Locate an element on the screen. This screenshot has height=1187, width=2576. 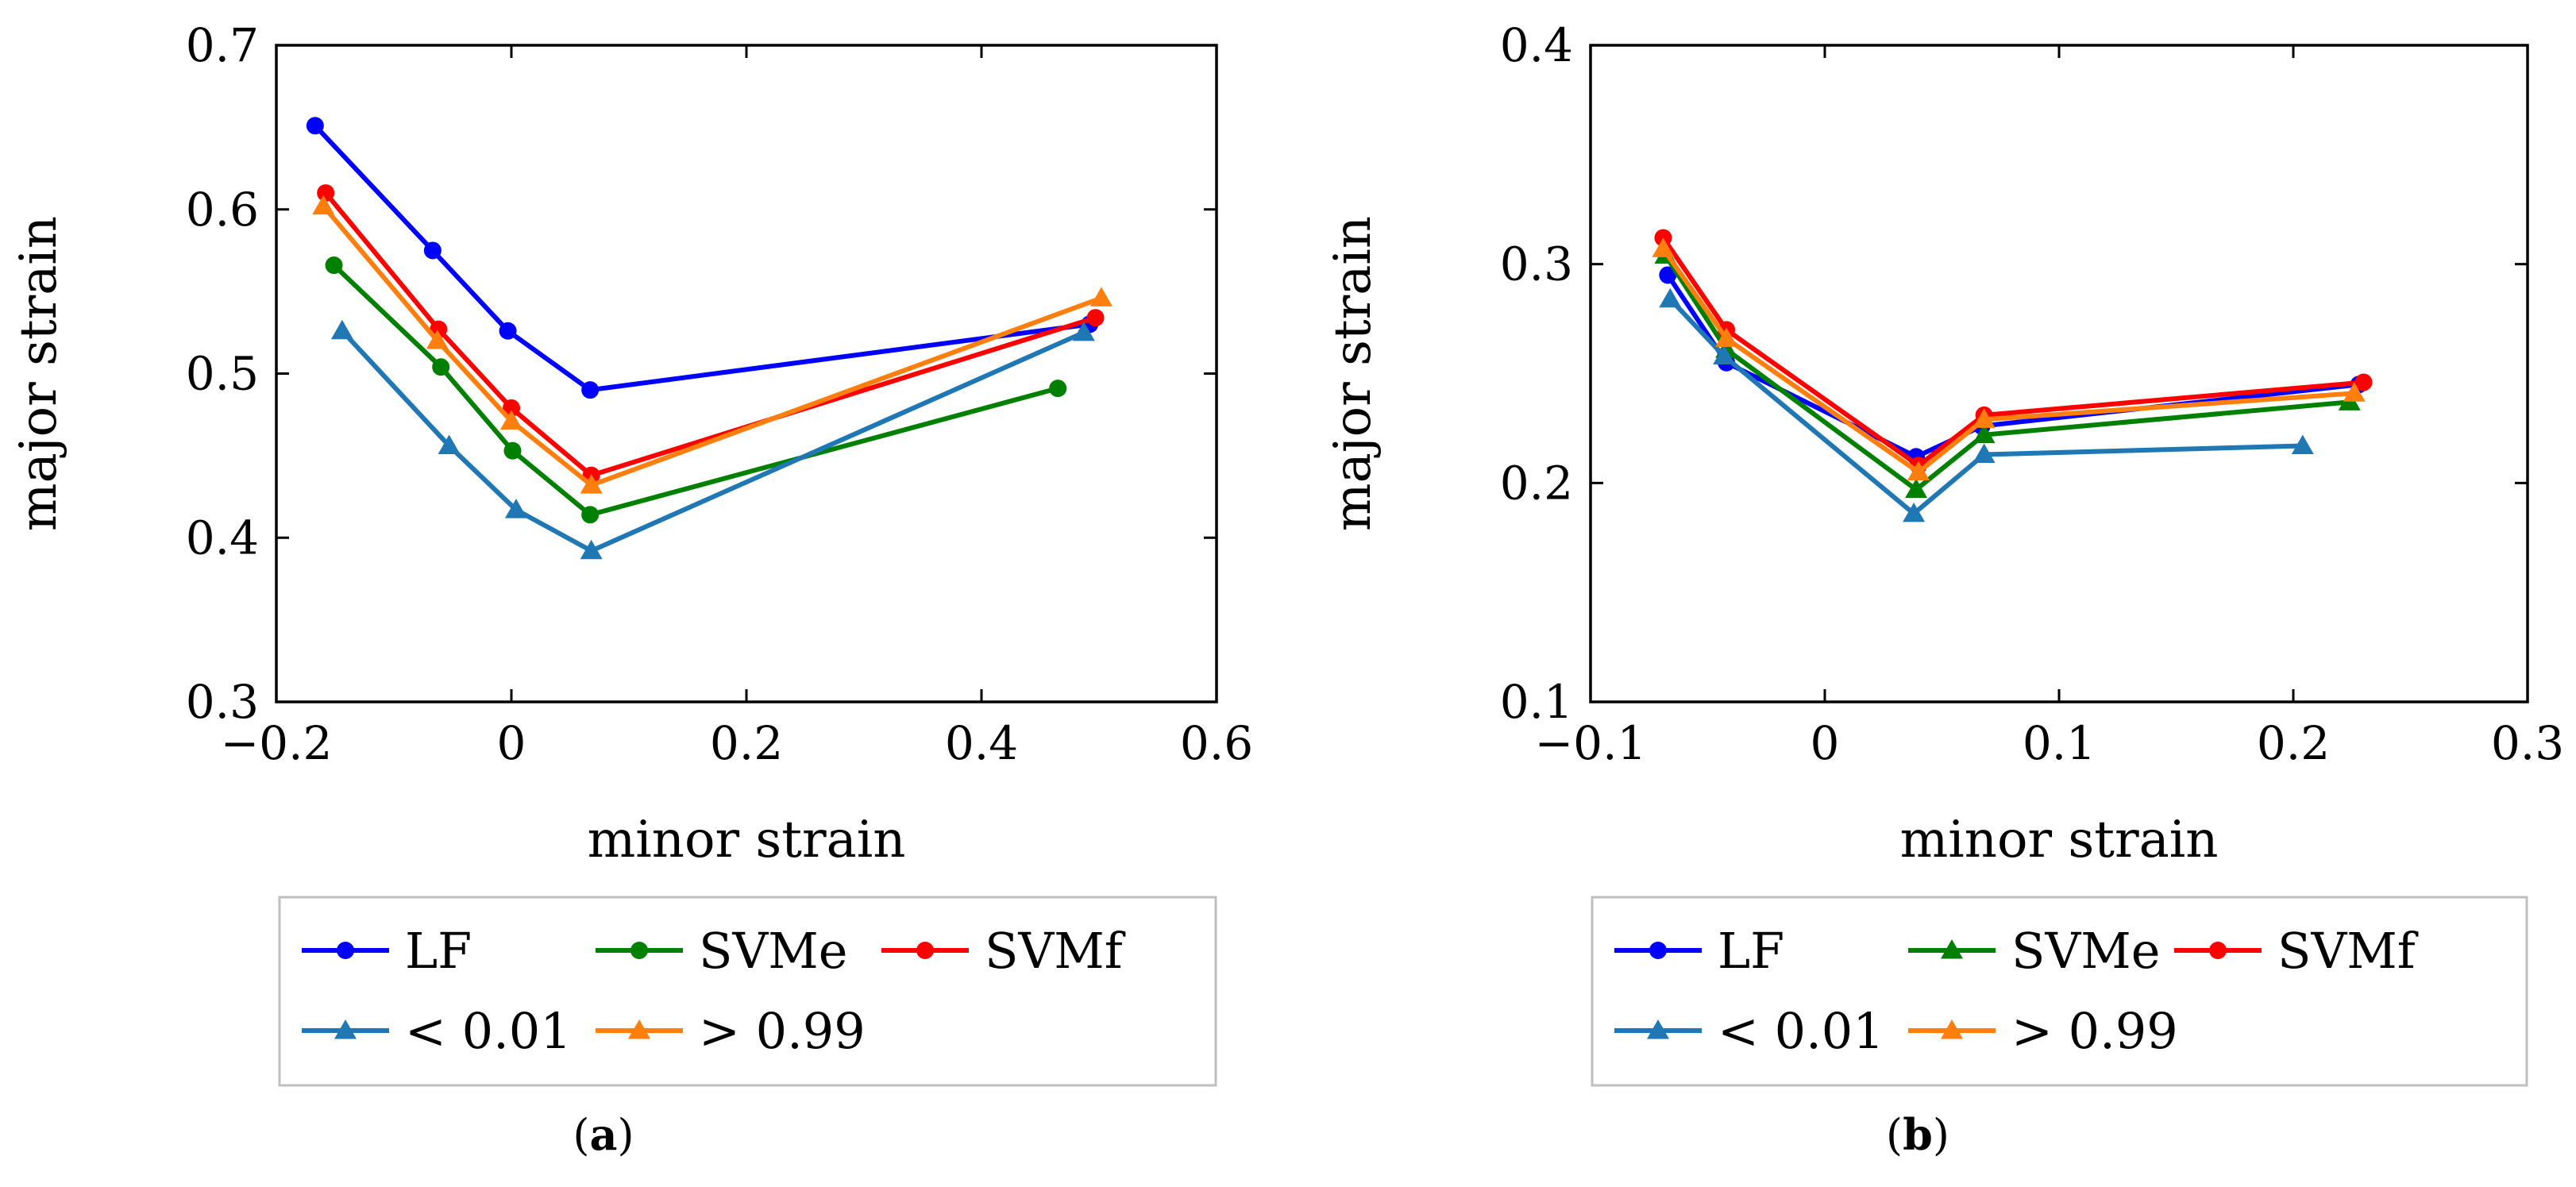
series-line-lf is located at coordinates (2012, 366).